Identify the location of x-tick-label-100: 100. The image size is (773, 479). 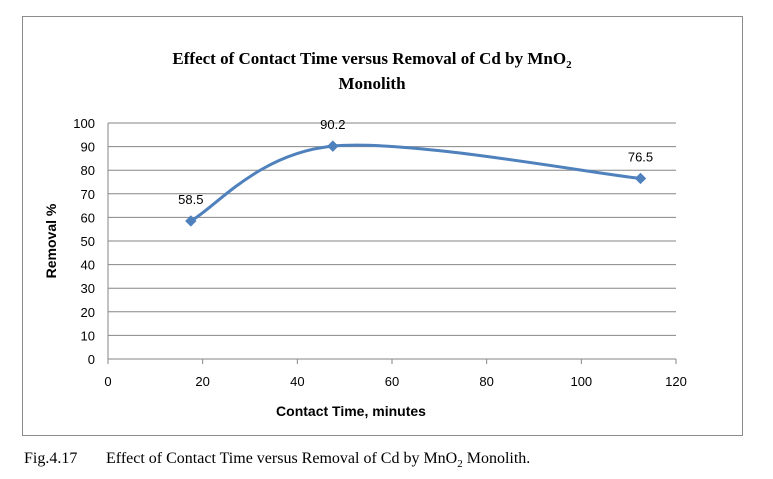
(581, 381).